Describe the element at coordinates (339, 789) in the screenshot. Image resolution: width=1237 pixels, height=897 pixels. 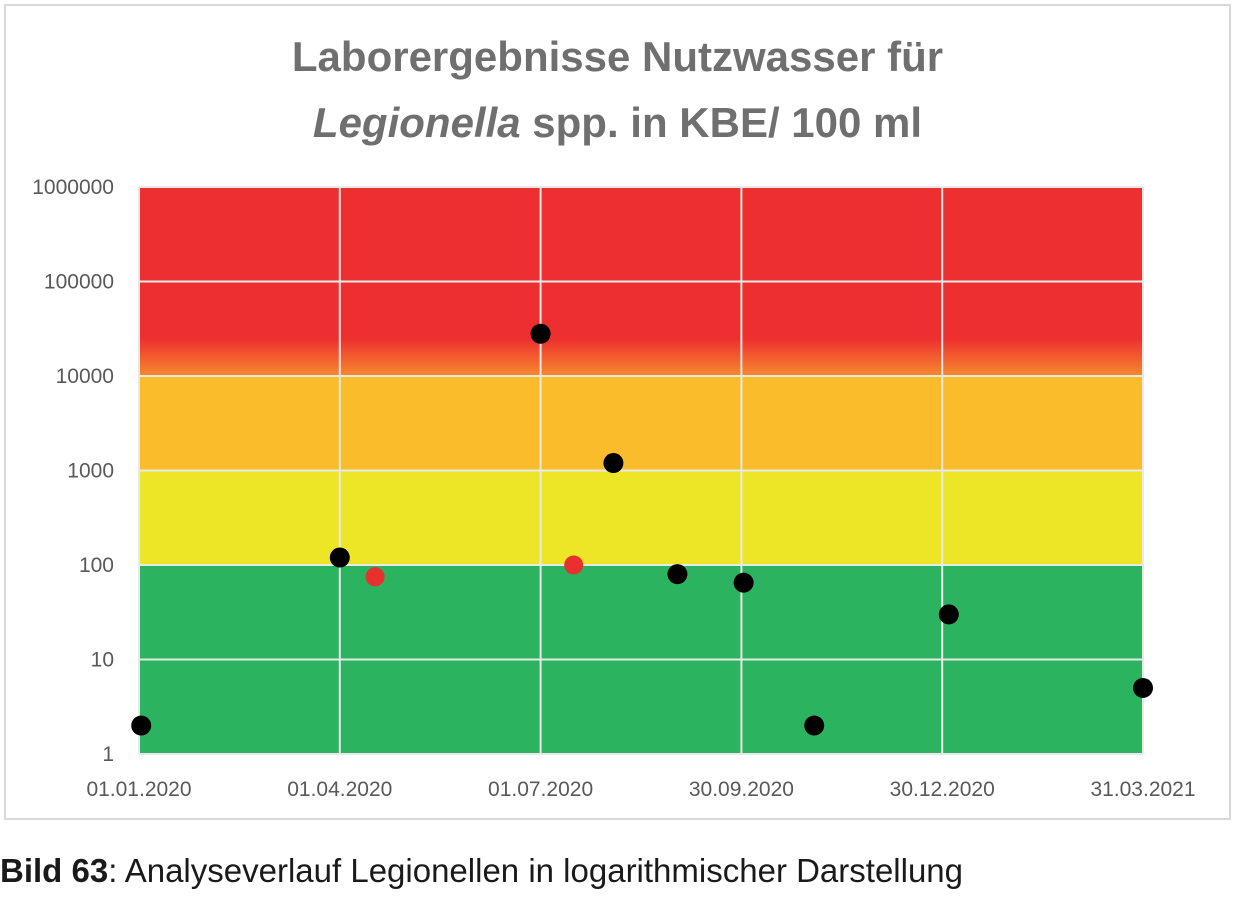
I see `x-tick-label: 01.04.2020` at that location.